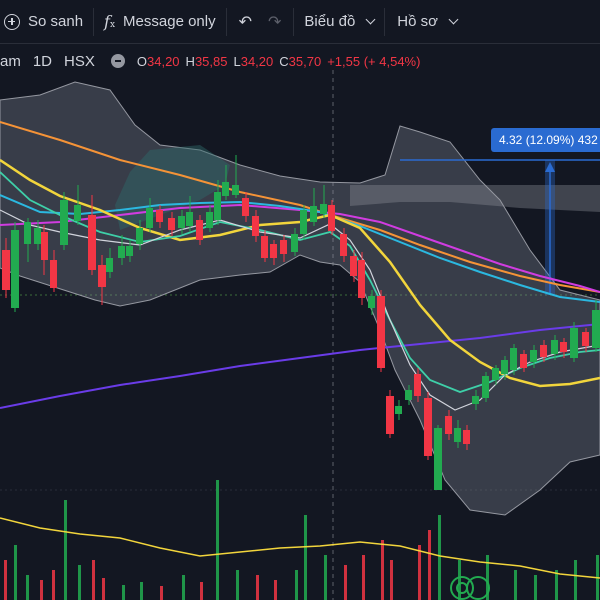 The width and height of the screenshot is (600, 600). I want to click on low-key: L, so click(237, 61).